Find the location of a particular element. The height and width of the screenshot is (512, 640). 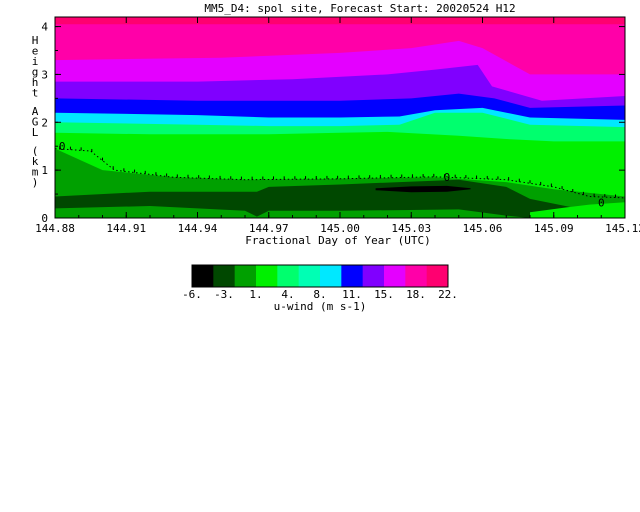

y-axis-label-char: t is located at coordinates (35, 93).